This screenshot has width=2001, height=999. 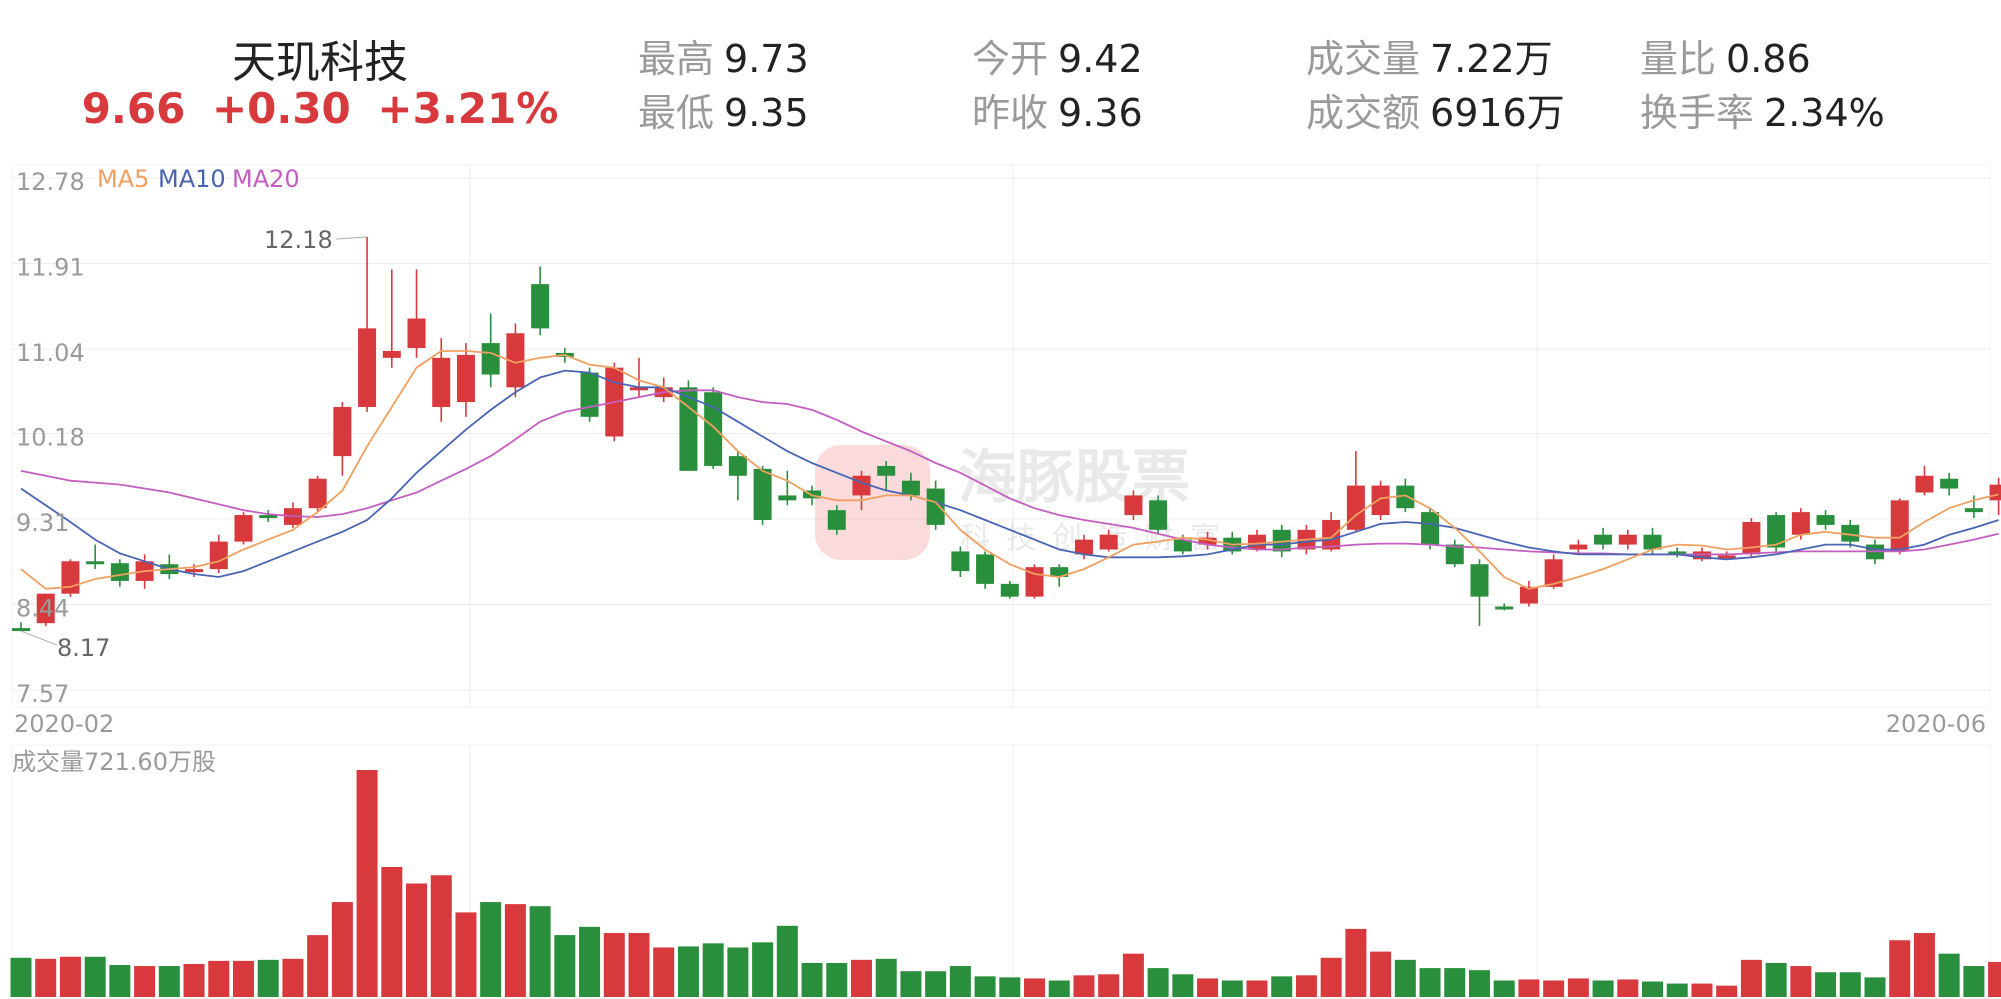 What do you see at coordinates (1491, 59) in the screenshot?
I see `stat-value: 7.22万` at bounding box center [1491, 59].